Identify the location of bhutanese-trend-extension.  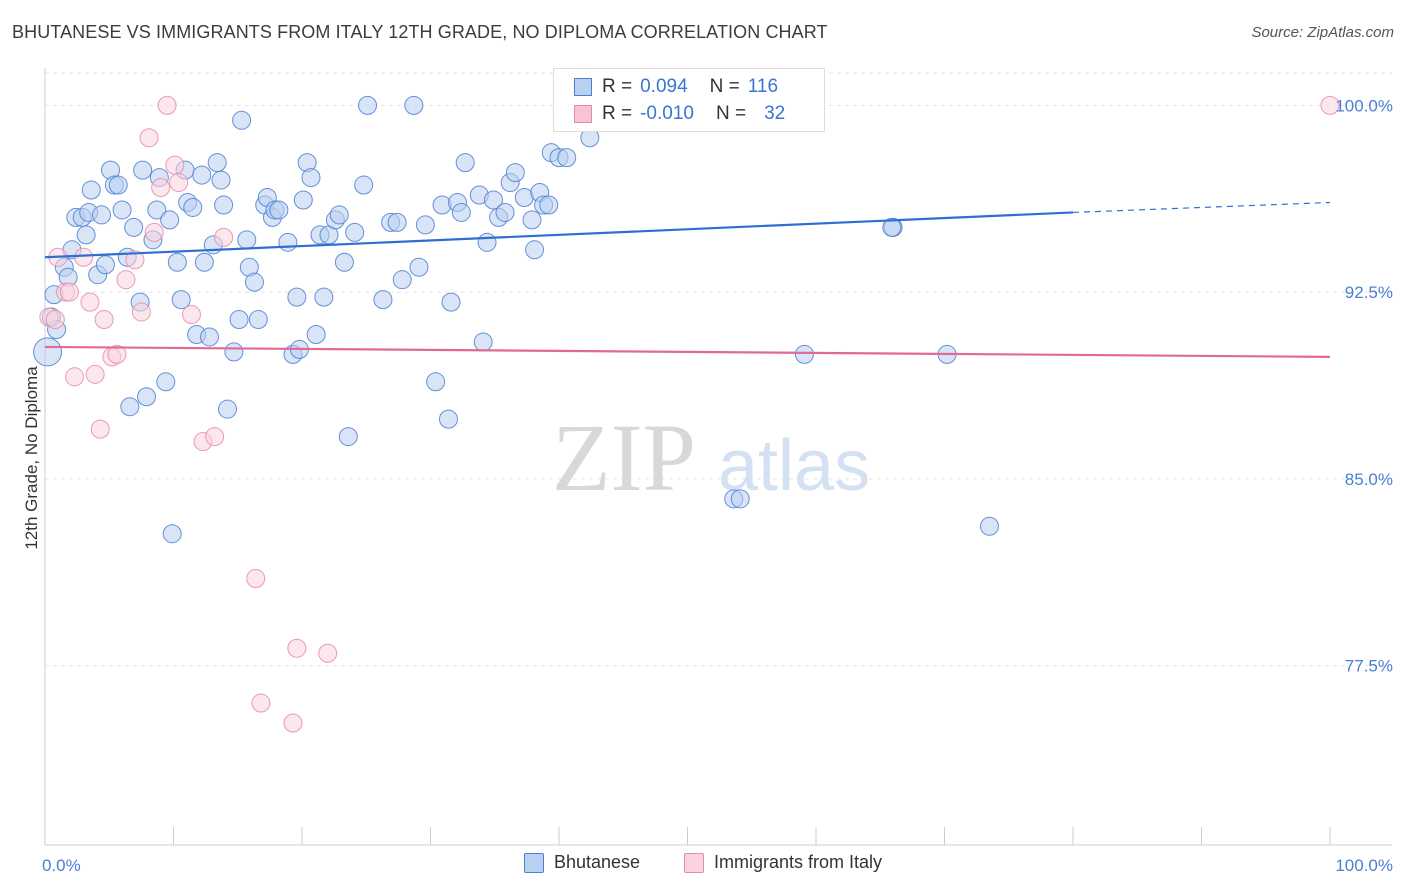
(1201, 207).